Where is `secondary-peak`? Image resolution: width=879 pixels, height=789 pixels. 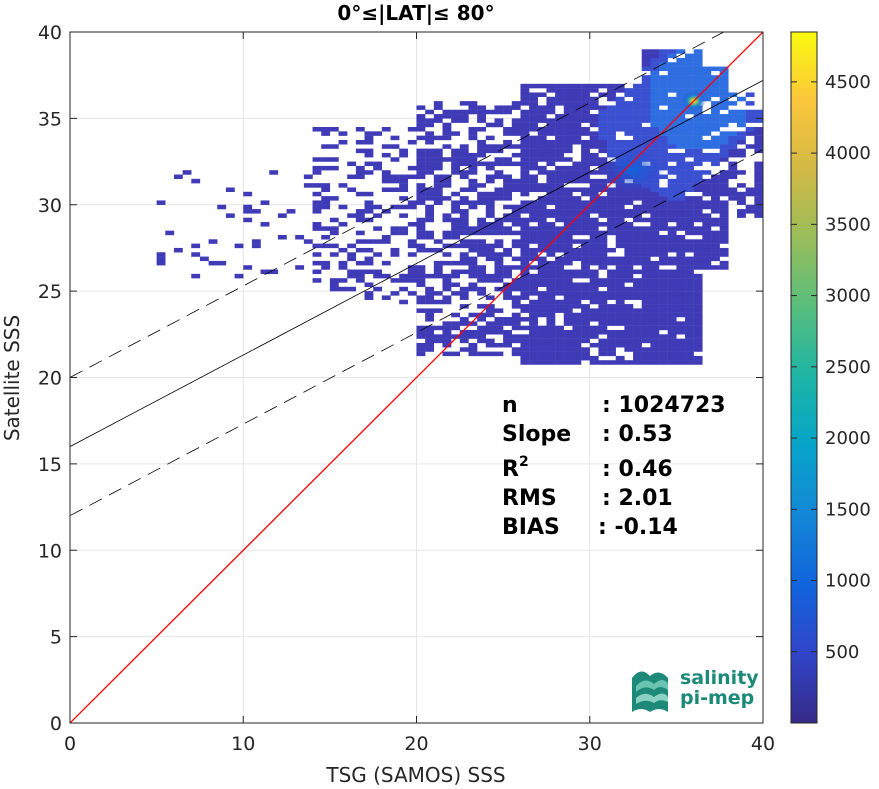 secondary-peak is located at coordinates (633, 170).